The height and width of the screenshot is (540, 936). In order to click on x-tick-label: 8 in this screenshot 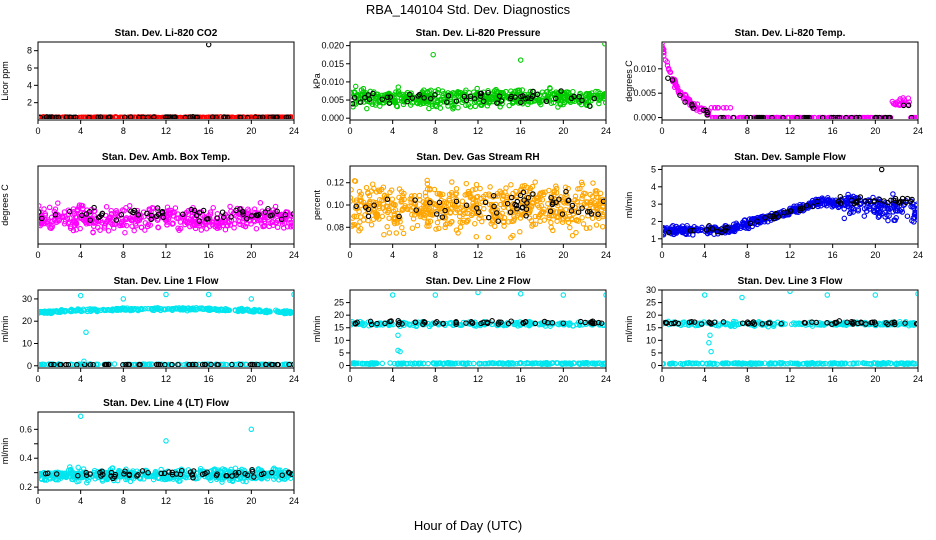, I will do `click(123, 131)`.